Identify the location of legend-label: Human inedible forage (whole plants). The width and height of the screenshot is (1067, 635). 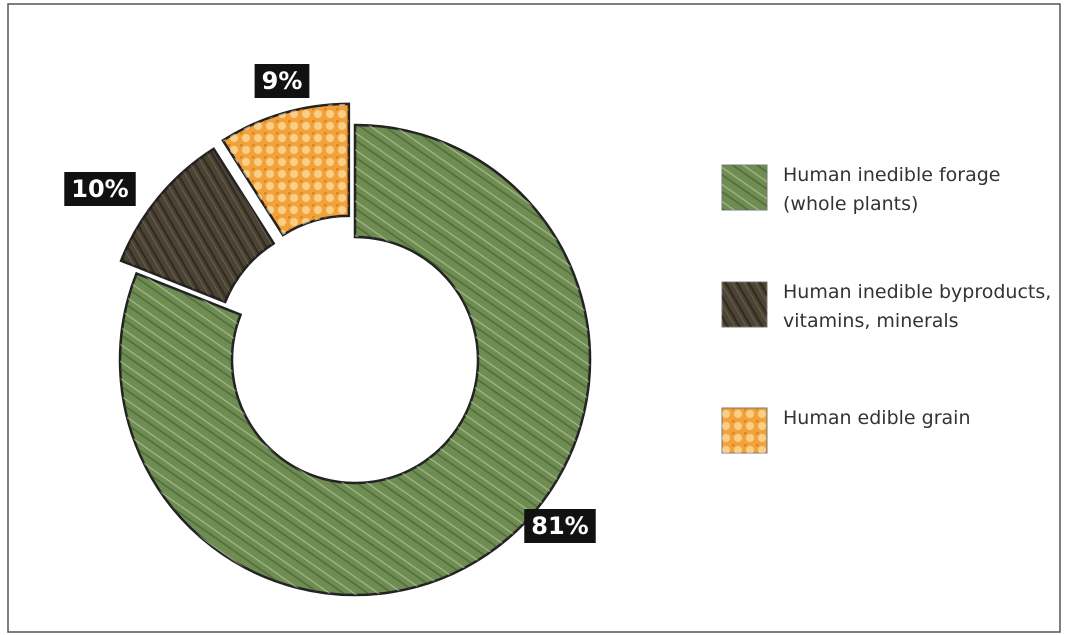
(892, 189).